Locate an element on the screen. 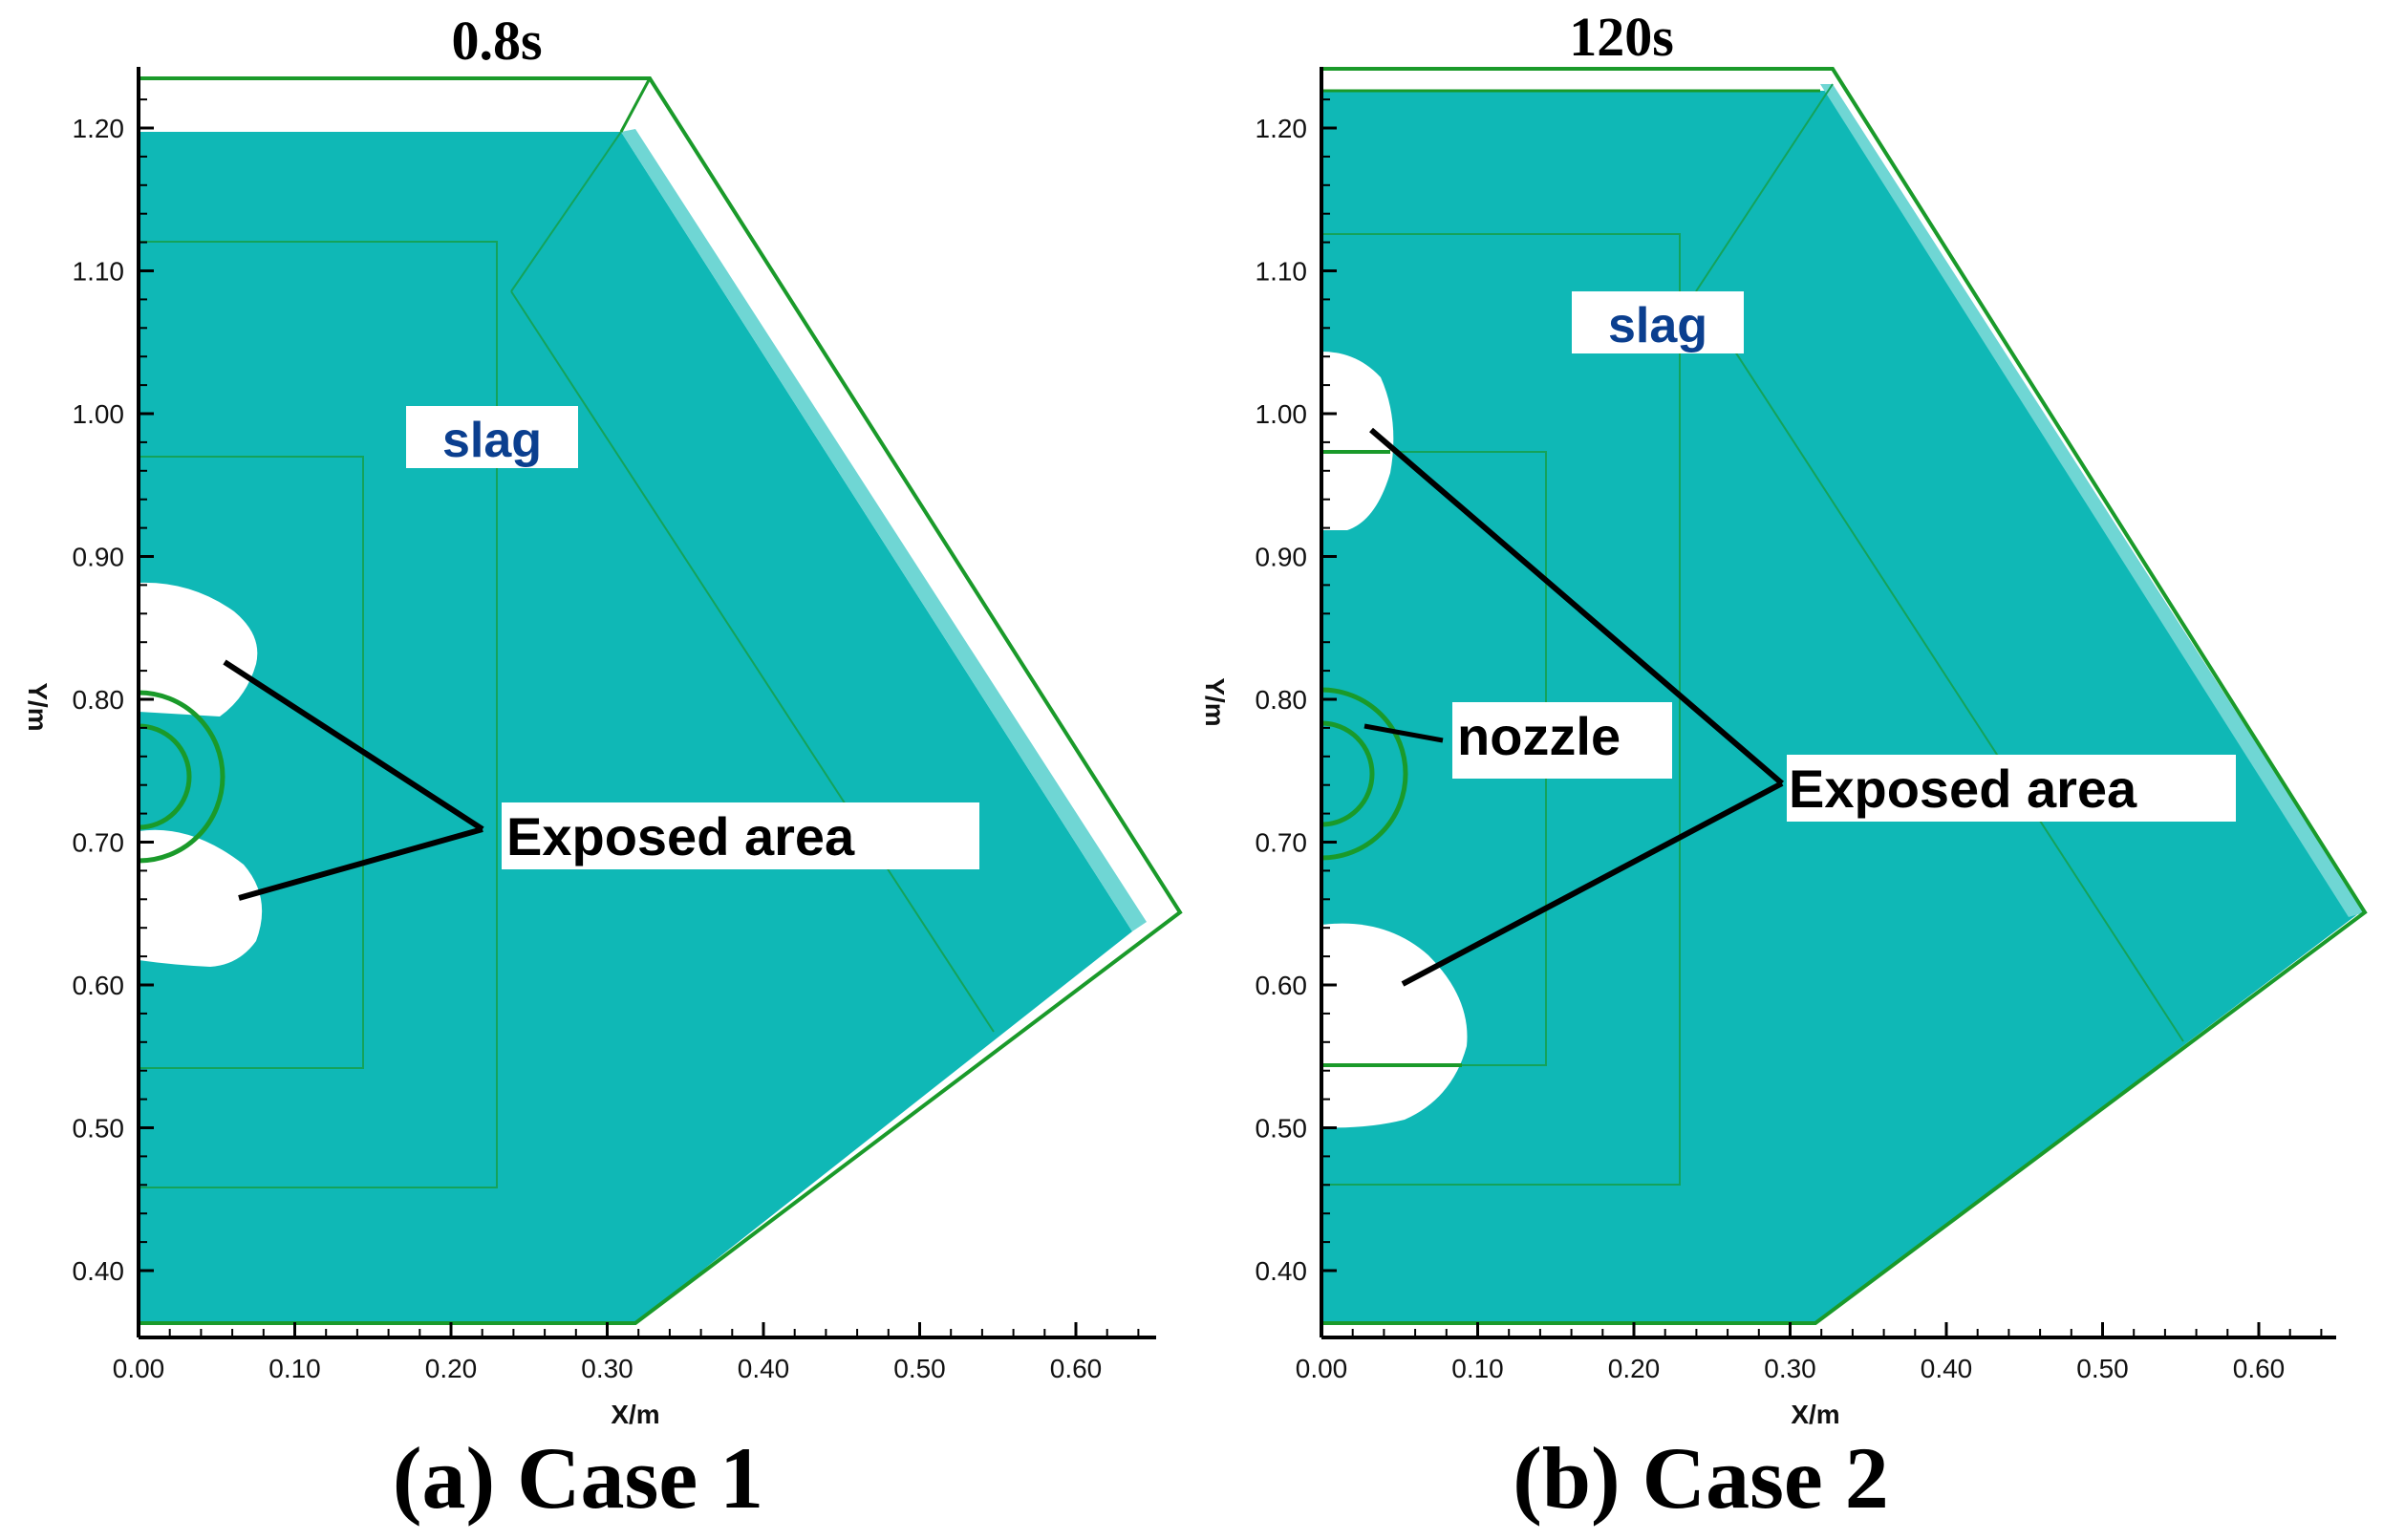  inner-diagonal-a is located at coordinates (752, 582).